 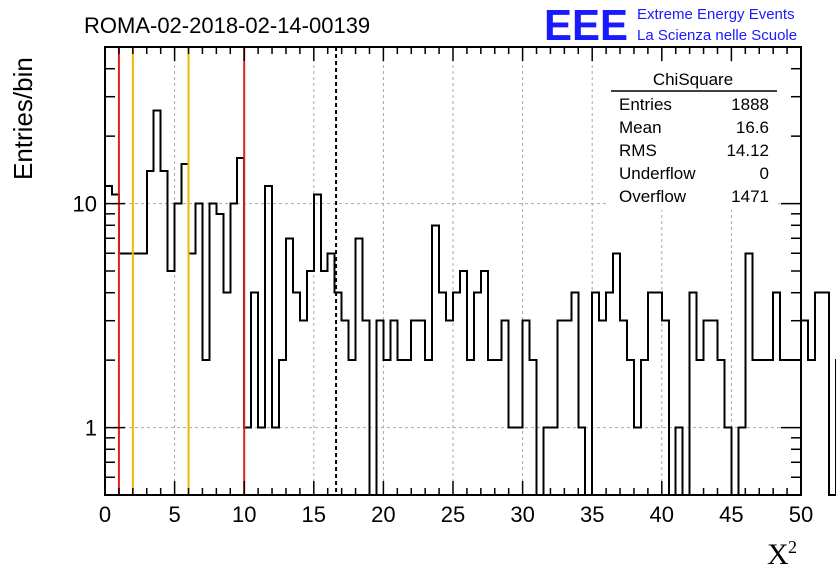 What do you see at coordinates (801, 514) in the screenshot?
I see `x-tick-label: 50` at bounding box center [801, 514].